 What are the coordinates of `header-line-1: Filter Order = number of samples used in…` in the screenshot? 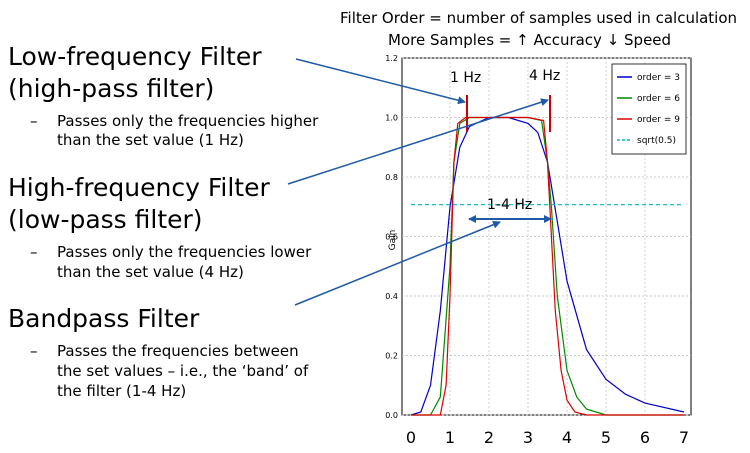 It's located at (539, 18).